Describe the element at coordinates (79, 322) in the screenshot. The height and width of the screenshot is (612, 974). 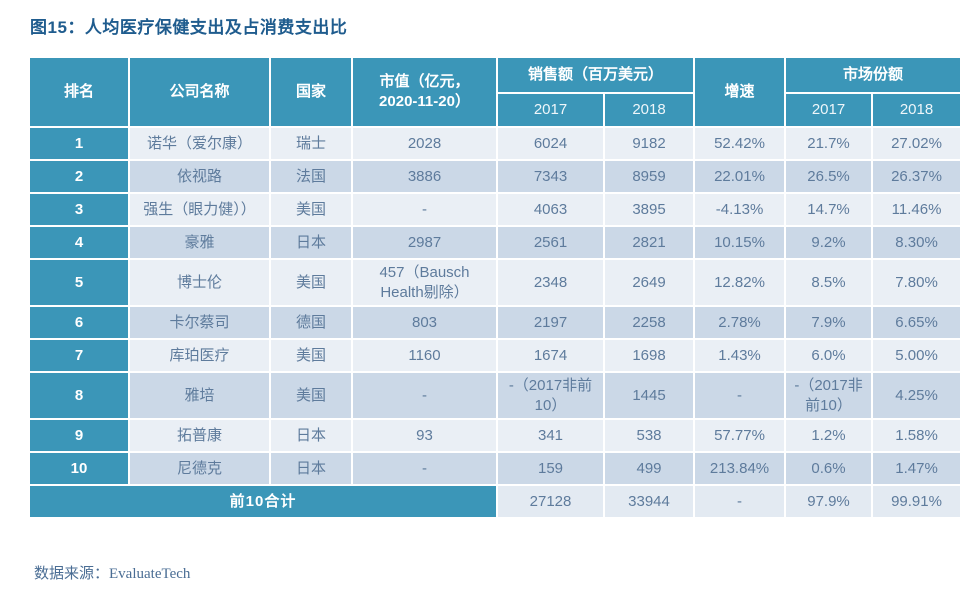
I see `rank-cell: 6` at that location.